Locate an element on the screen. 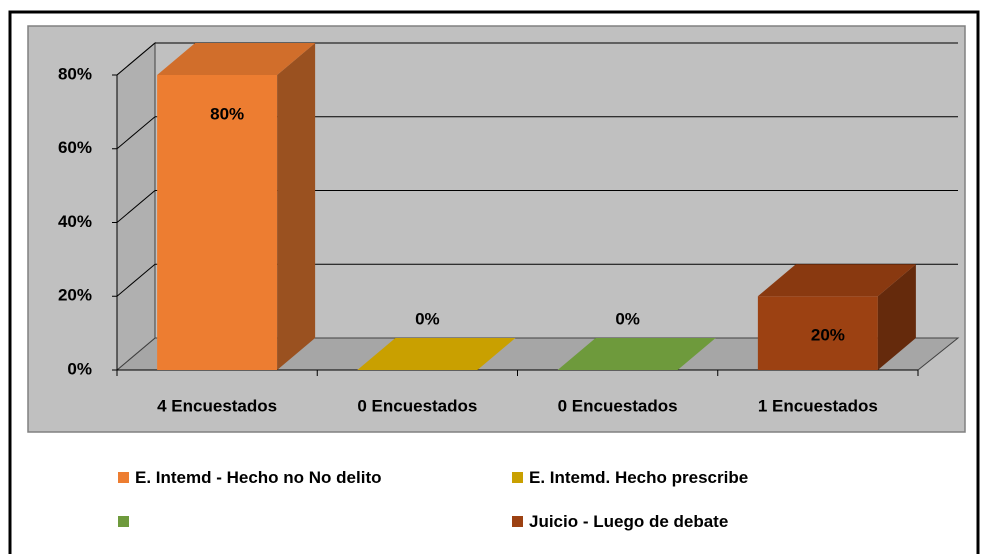  y-tick-label: 40% is located at coordinates (75, 221).